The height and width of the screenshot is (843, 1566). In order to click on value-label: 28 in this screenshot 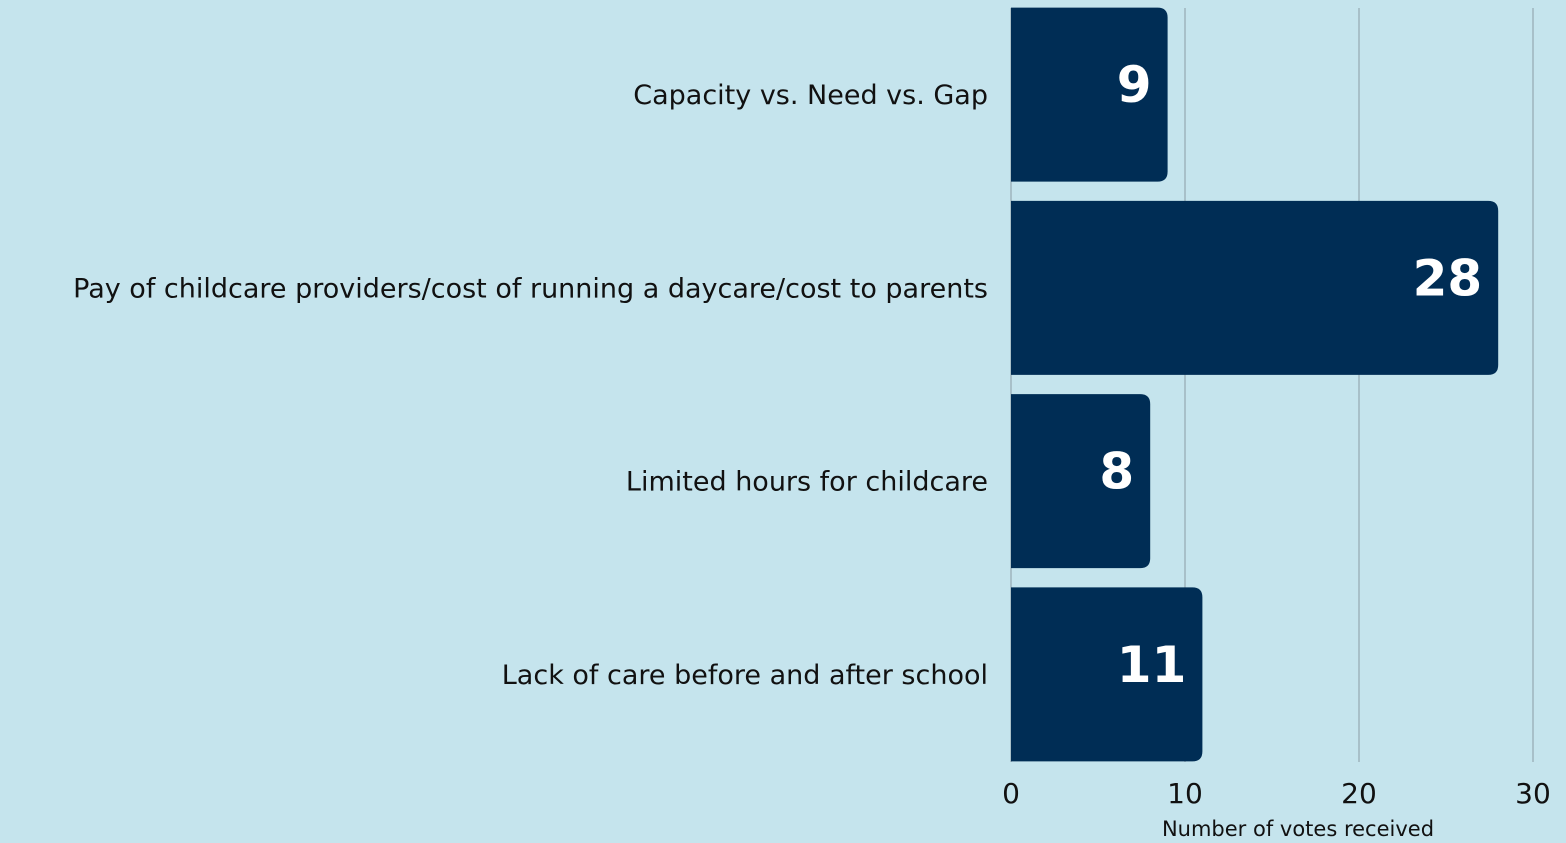, I will do `click(1448, 278)`.